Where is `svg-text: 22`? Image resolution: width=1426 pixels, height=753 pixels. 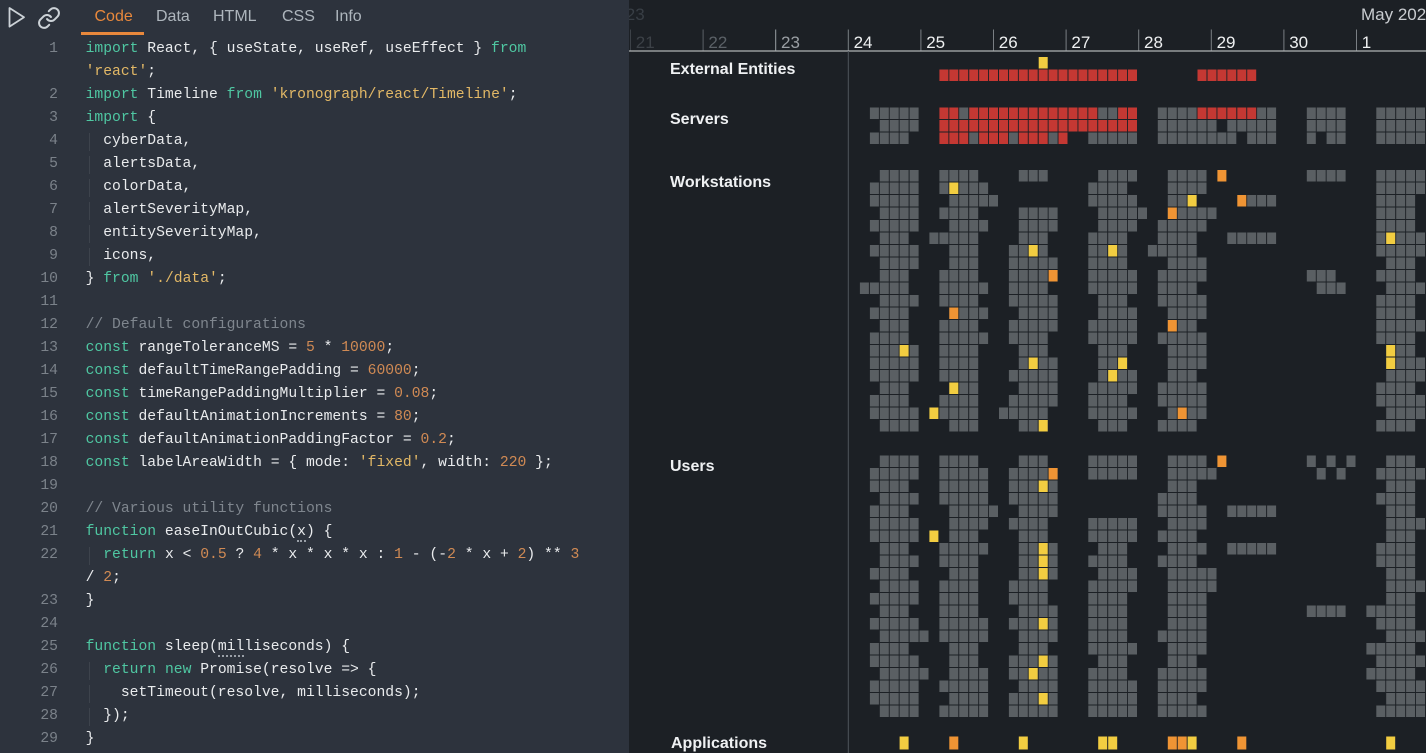 svg-text: 22 is located at coordinates (717, 42).